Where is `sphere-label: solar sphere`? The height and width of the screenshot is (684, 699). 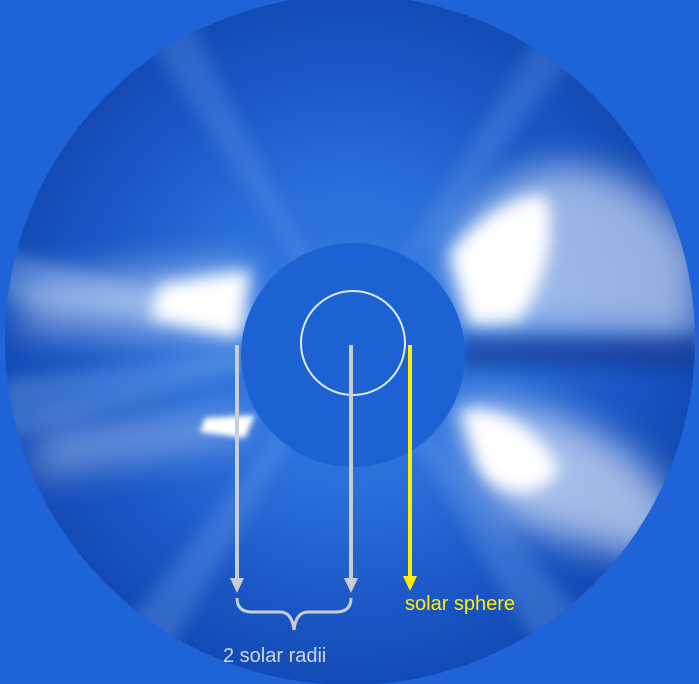
sphere-label: solar sphere is located at coordinates (460, 604).